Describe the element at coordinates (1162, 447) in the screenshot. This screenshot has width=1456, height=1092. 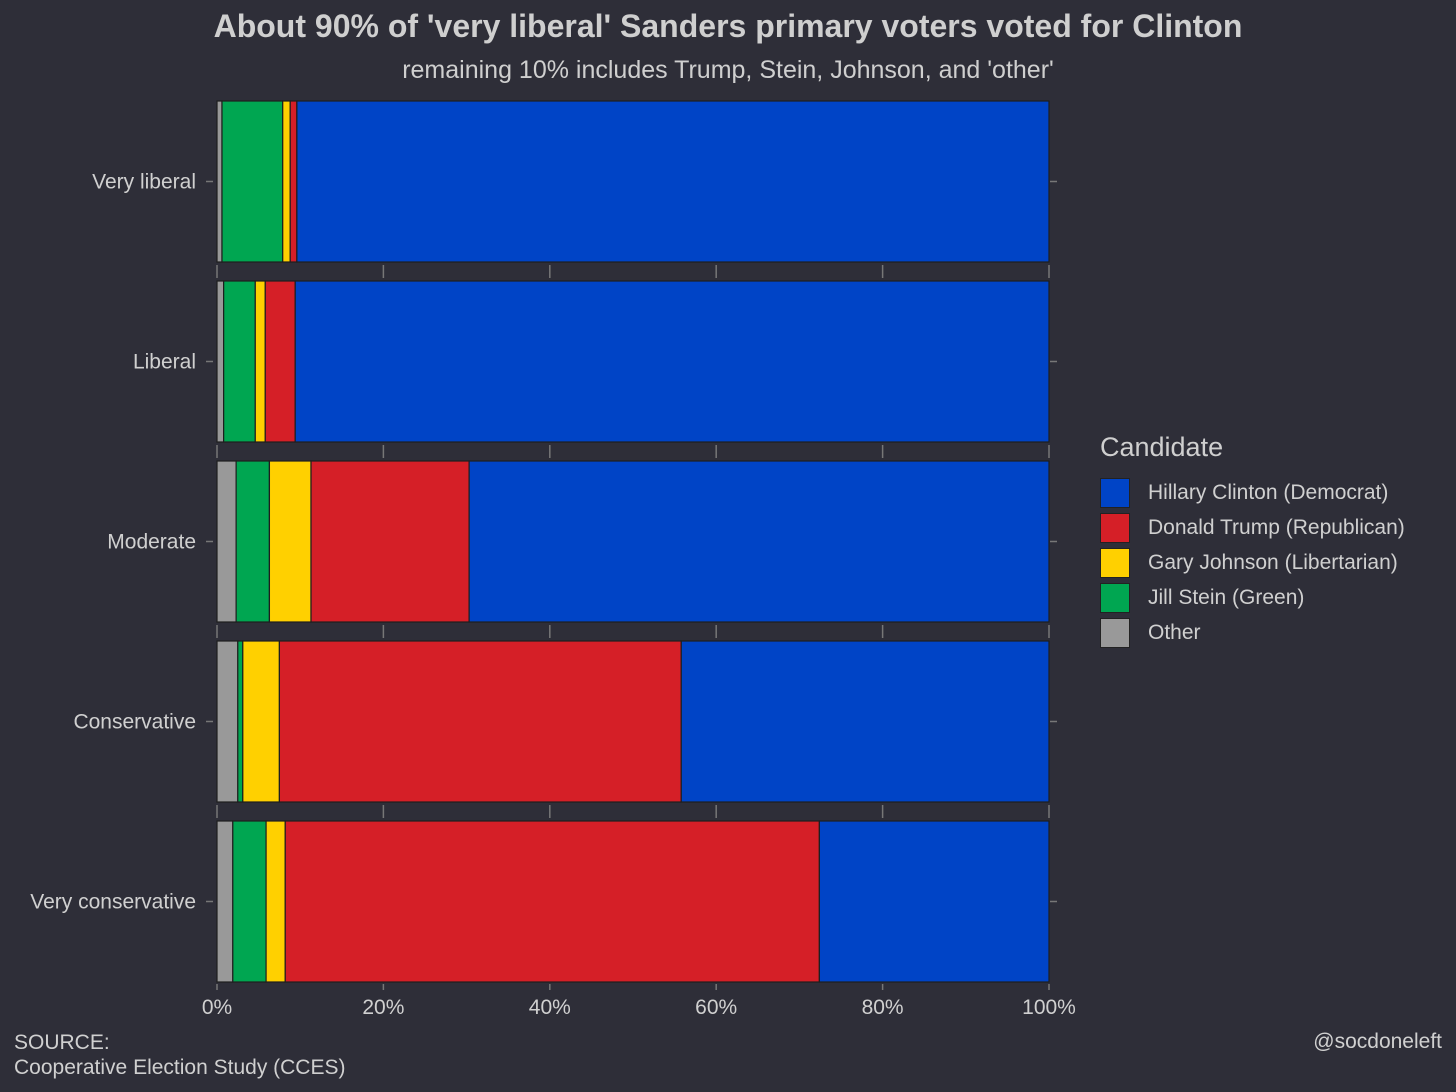
I see `legend-title: Candidate` at that location.